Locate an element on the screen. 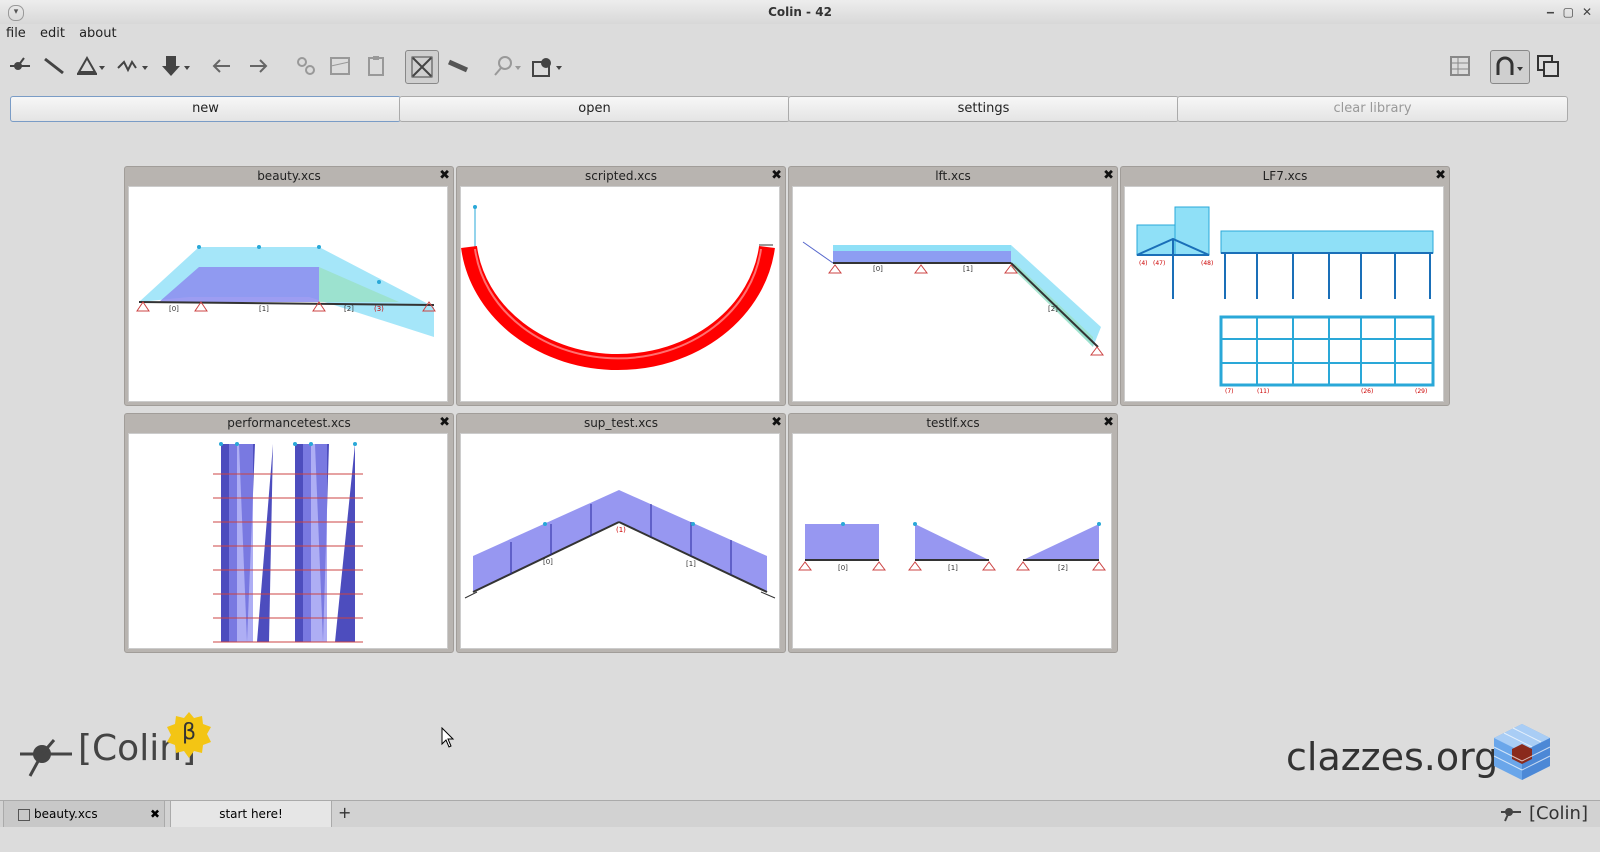 The height and width of the screenshot is (852, 1600). minimize-icon: ‒ is located at coordinates (1550, 12).